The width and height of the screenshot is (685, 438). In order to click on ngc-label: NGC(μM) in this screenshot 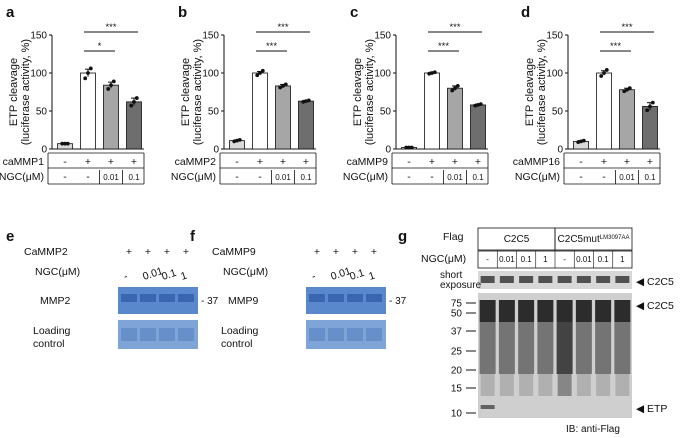, I will do `click(443, 259)`.